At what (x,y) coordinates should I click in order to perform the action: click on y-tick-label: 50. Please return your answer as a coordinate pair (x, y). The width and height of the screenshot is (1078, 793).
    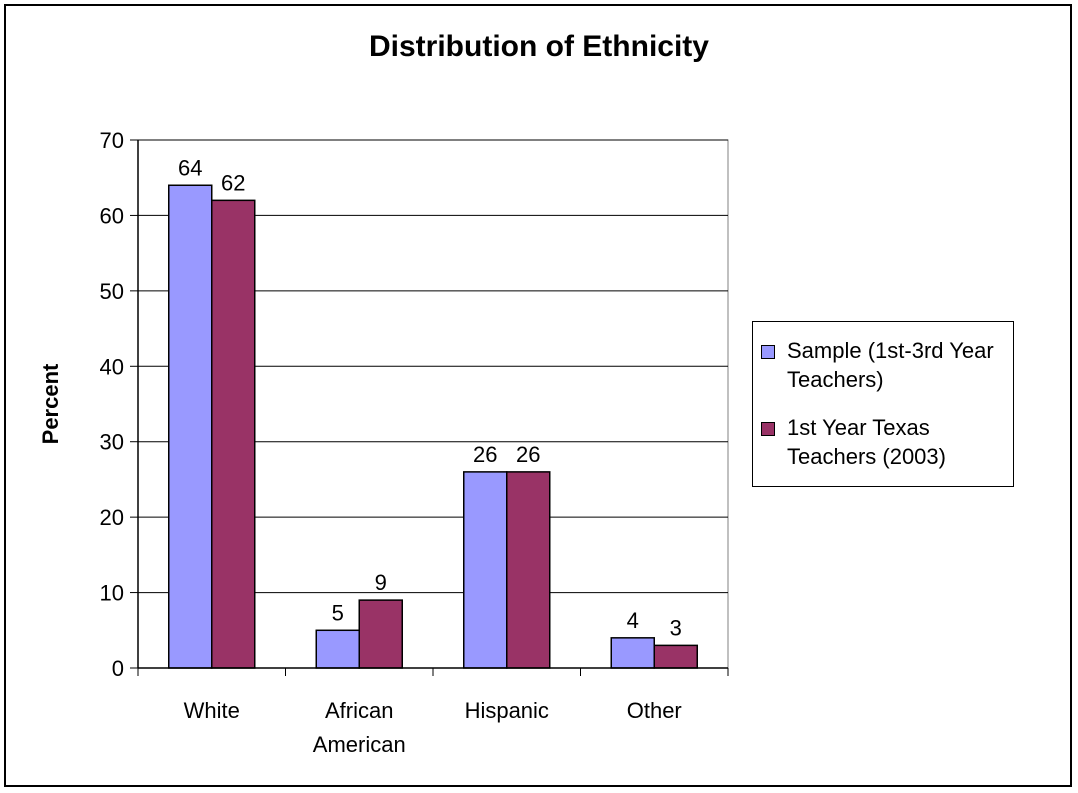
    Looking at the image, I should click on (112, 291).